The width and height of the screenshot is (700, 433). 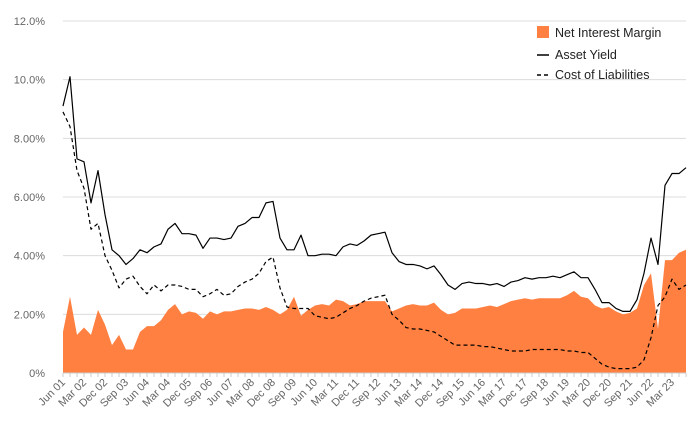 I want to click on legend-label-net-interest-margin: Net Interest Margin, so click(x=608, y=33).